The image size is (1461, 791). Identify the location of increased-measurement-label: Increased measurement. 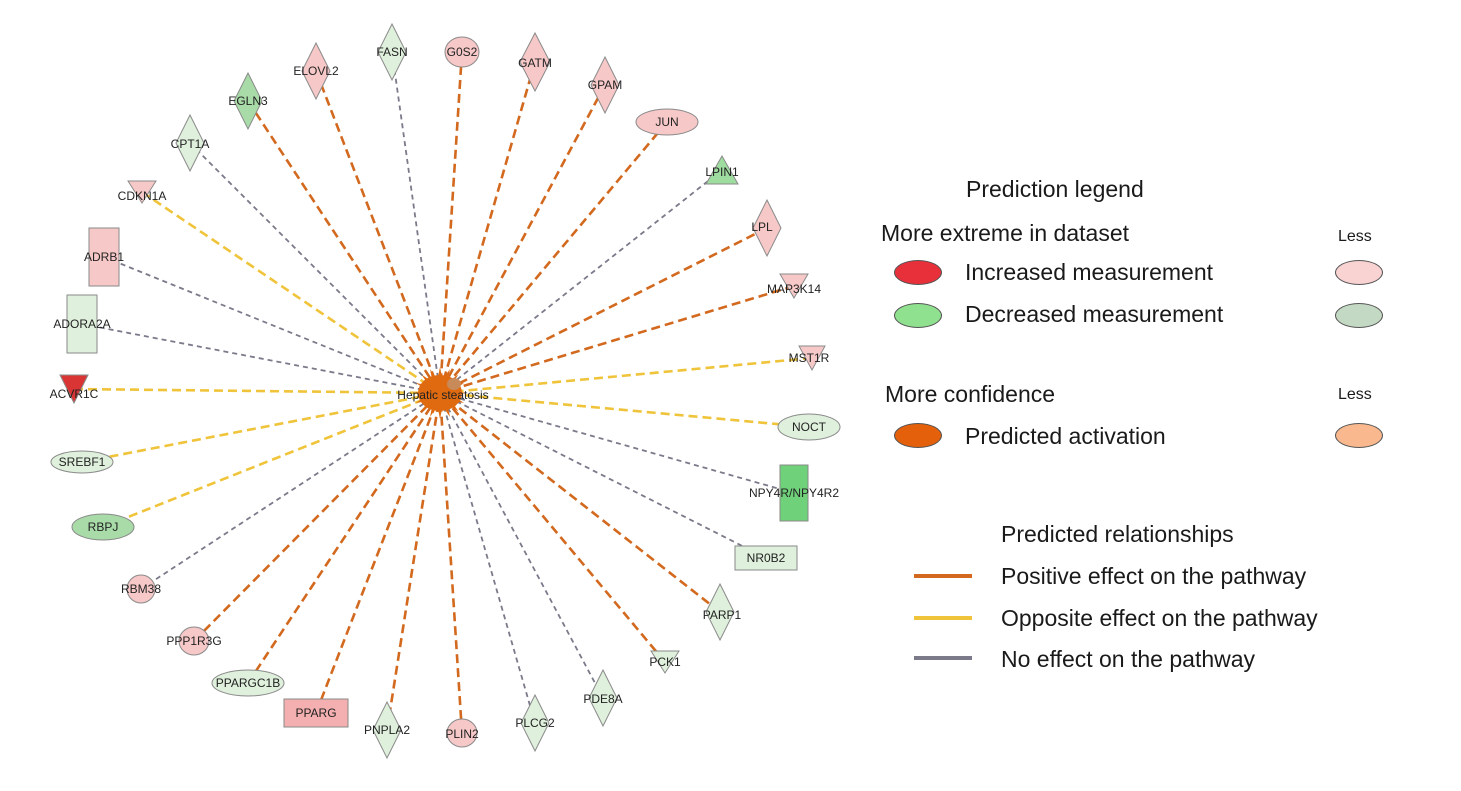
(1089, 272).